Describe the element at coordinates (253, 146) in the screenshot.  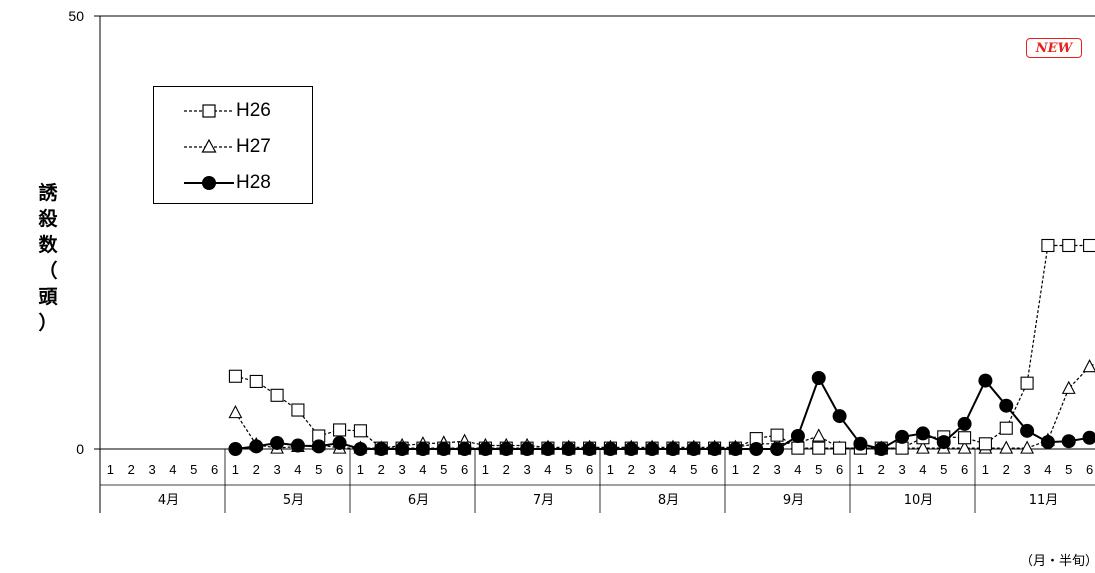
I see `legend-label: H27` at that location.